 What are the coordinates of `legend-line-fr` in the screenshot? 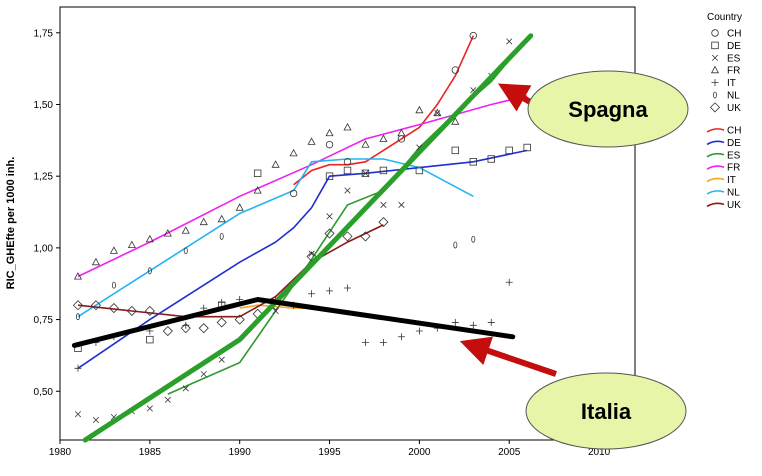 It's located at (715, 167).